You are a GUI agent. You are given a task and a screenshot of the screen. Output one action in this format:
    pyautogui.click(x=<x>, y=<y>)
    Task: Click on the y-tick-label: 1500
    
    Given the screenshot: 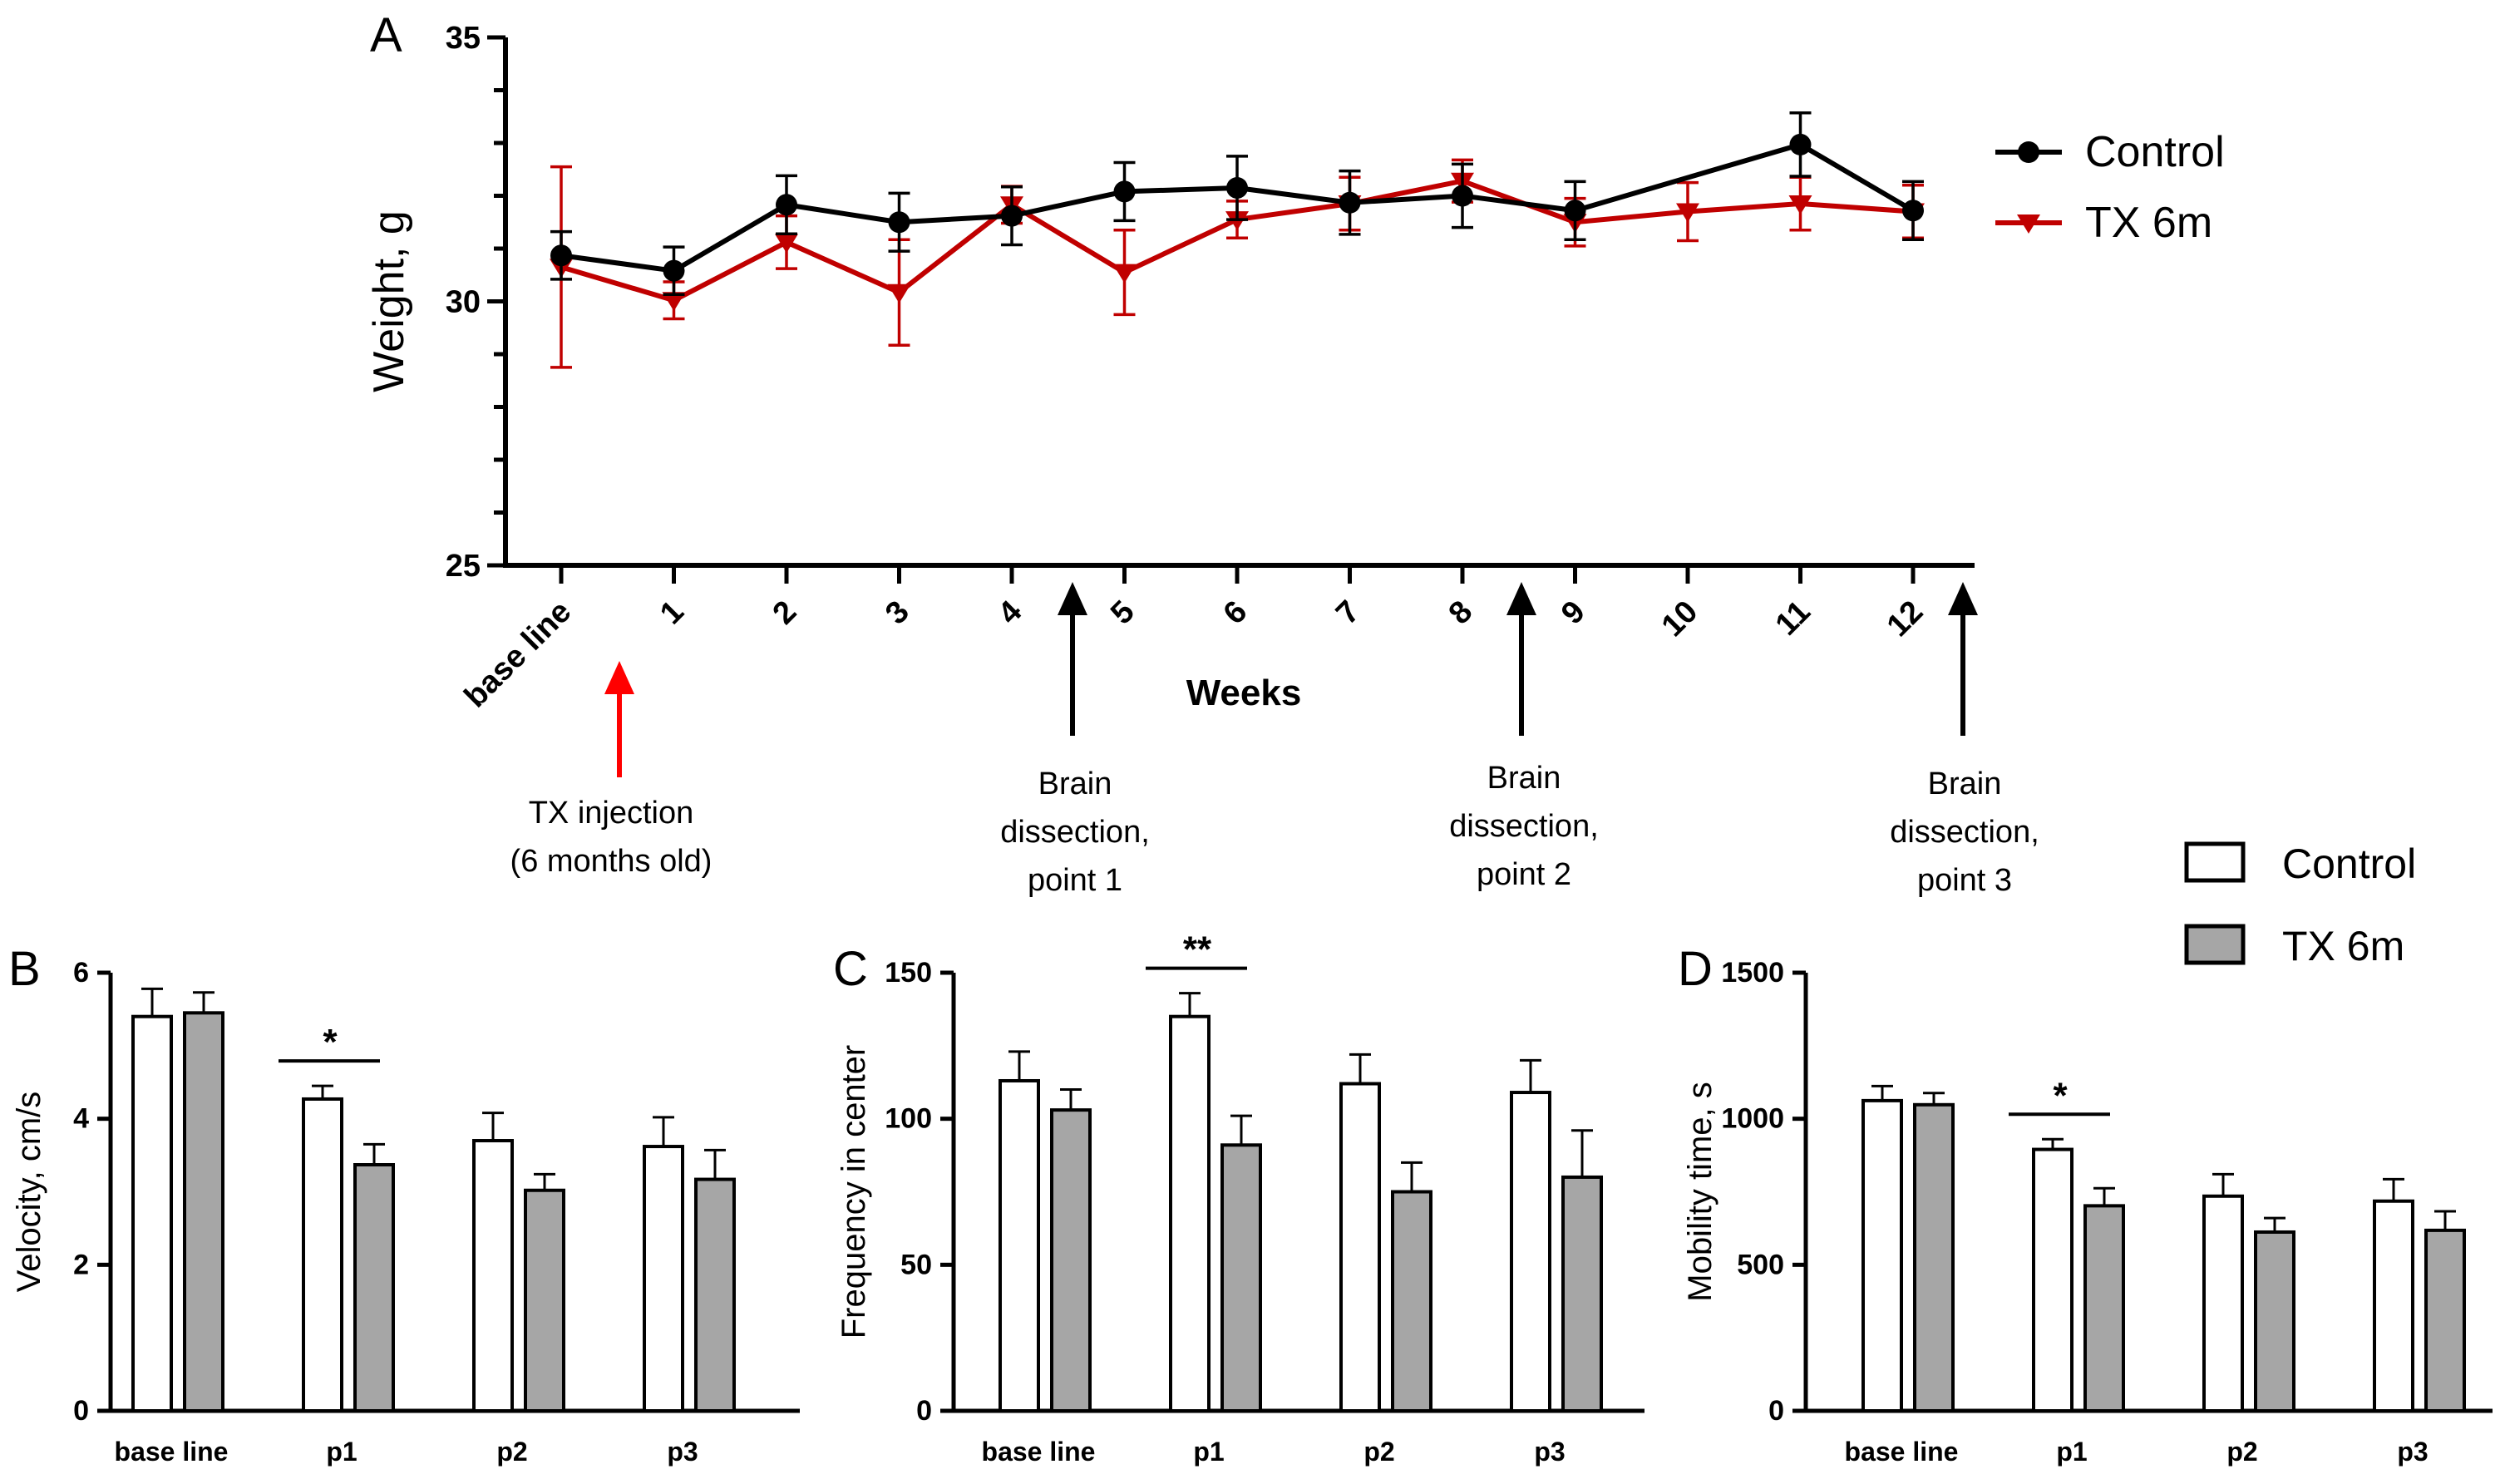 What is the action you would take?
    pyautogui.click(x=1753, y=973)
    